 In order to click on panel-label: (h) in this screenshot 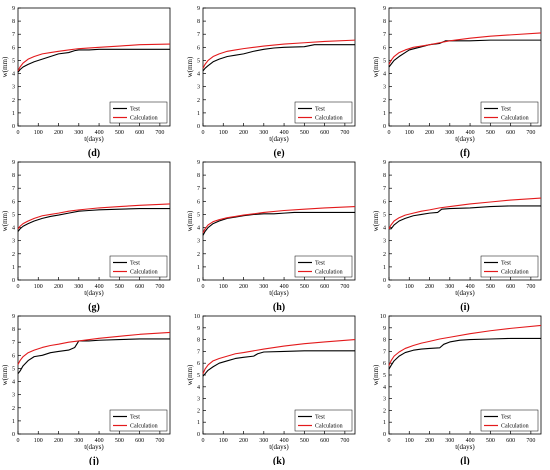, I will do `click(279, 307)`.